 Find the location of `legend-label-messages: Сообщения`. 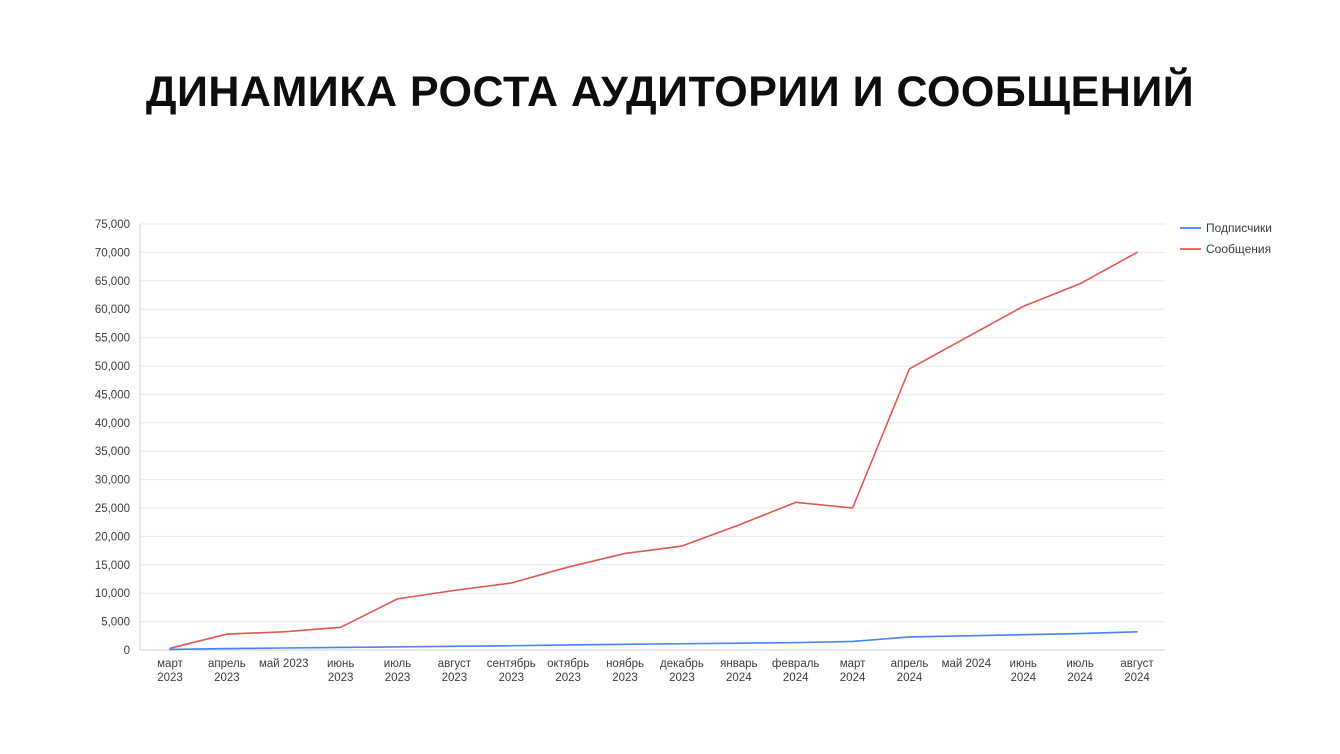

legend-label-messages: Сообщения is located at coordinates (1238, 249).